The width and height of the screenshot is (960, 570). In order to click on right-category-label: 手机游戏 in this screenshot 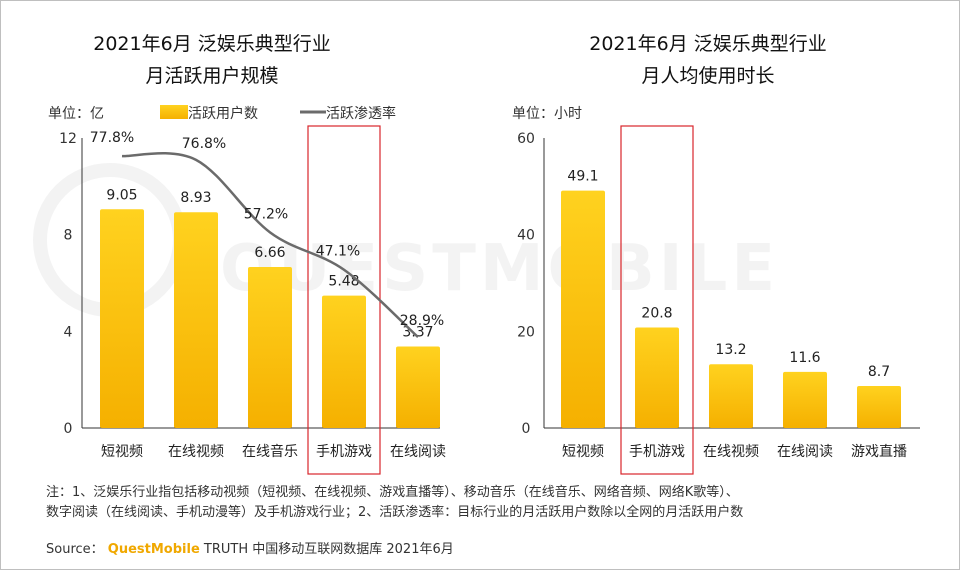, I will do `click(657, 452)`.